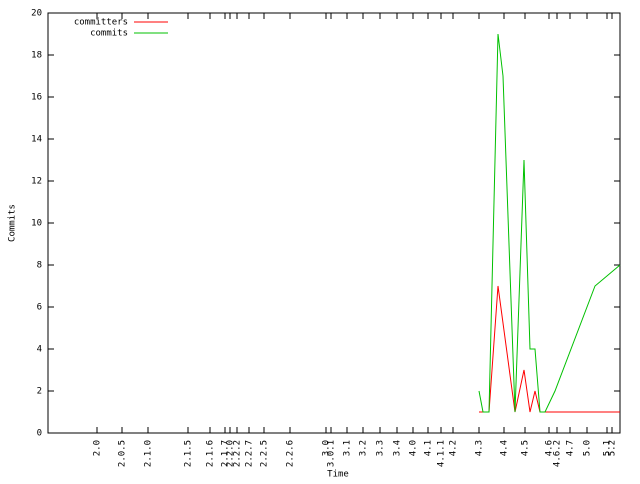  I want to click on x-tick-label: 3.0, so click(327, 448).